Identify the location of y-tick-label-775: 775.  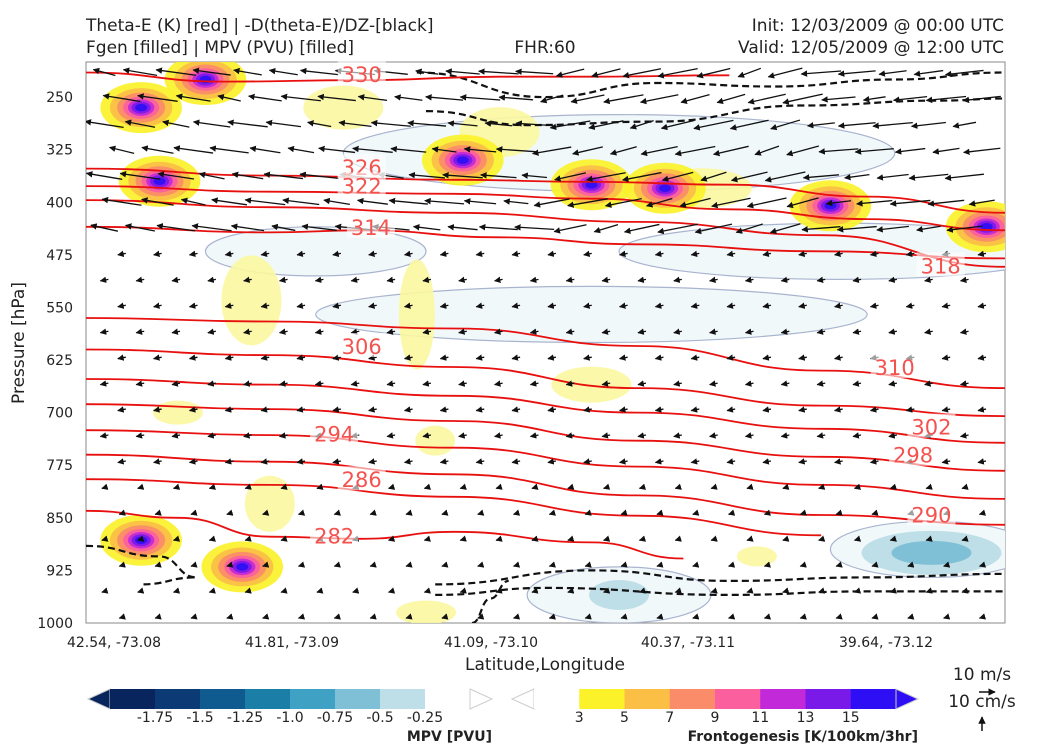
(59, 466).